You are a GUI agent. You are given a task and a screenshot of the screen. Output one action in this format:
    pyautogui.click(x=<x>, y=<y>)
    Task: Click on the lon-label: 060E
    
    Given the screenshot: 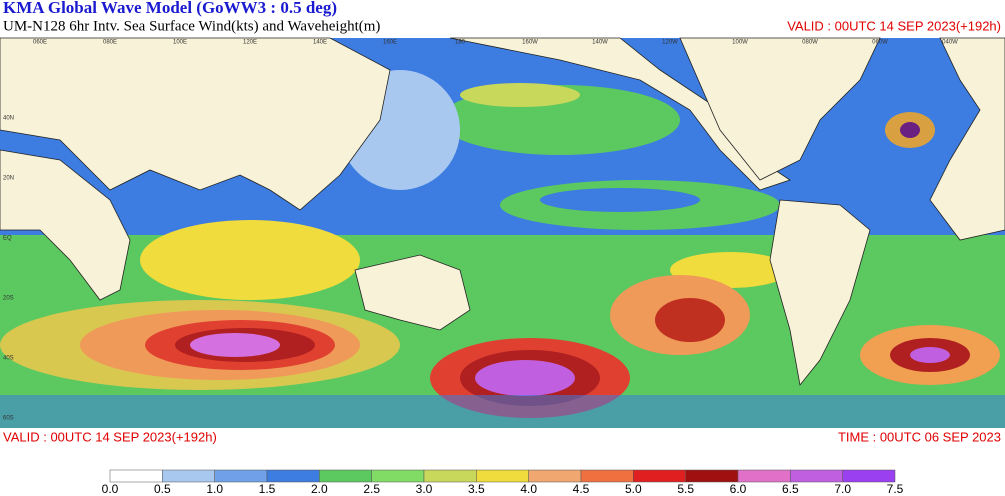 What is the action you would take?
    pyautogui.click(x=40, y=43)
    